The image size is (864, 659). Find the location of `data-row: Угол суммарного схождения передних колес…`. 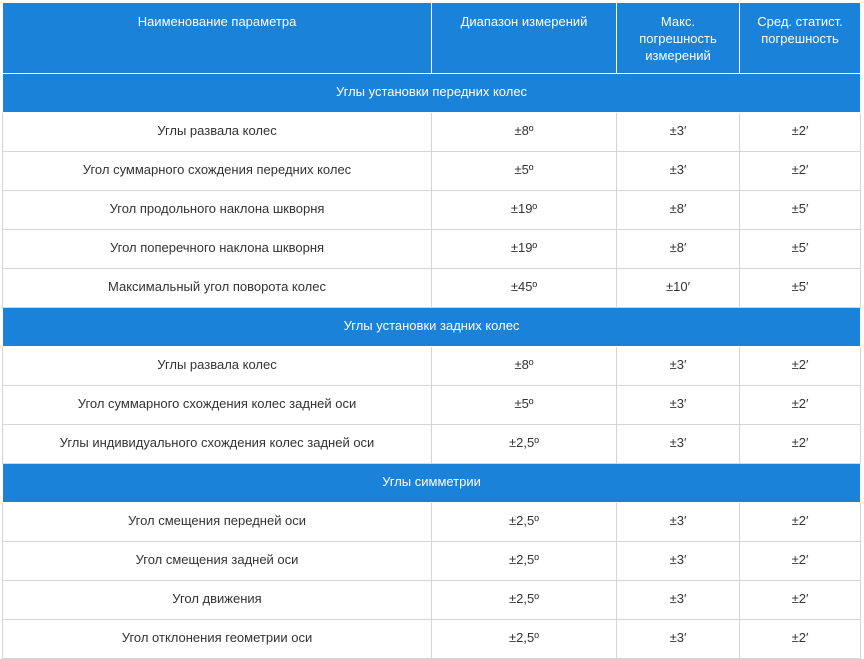

data-row: Угол суммарного схождения передних колес… is located at coordinates (431, 171).